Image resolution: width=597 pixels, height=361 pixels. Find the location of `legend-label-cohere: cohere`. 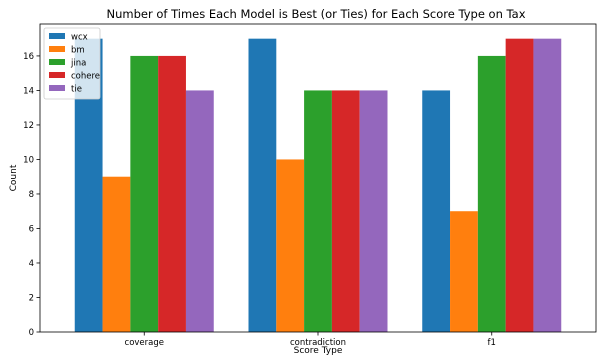

legend-label-cohere: cohere is located at coordinates (85, 77).